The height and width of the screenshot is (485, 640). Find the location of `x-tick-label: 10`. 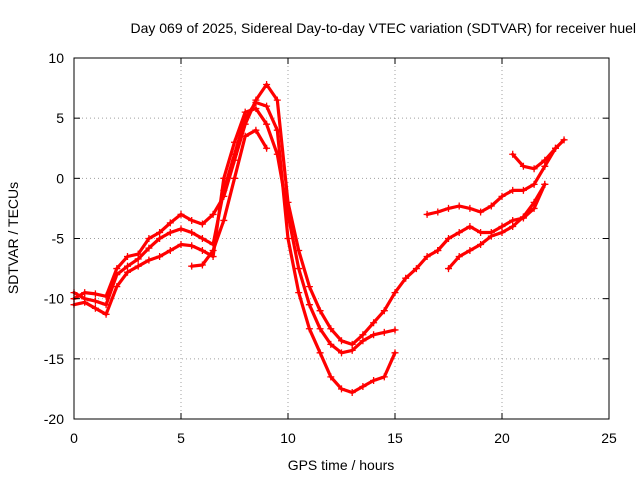

x-tick-label: 10 is located at coordinates (288, 438).